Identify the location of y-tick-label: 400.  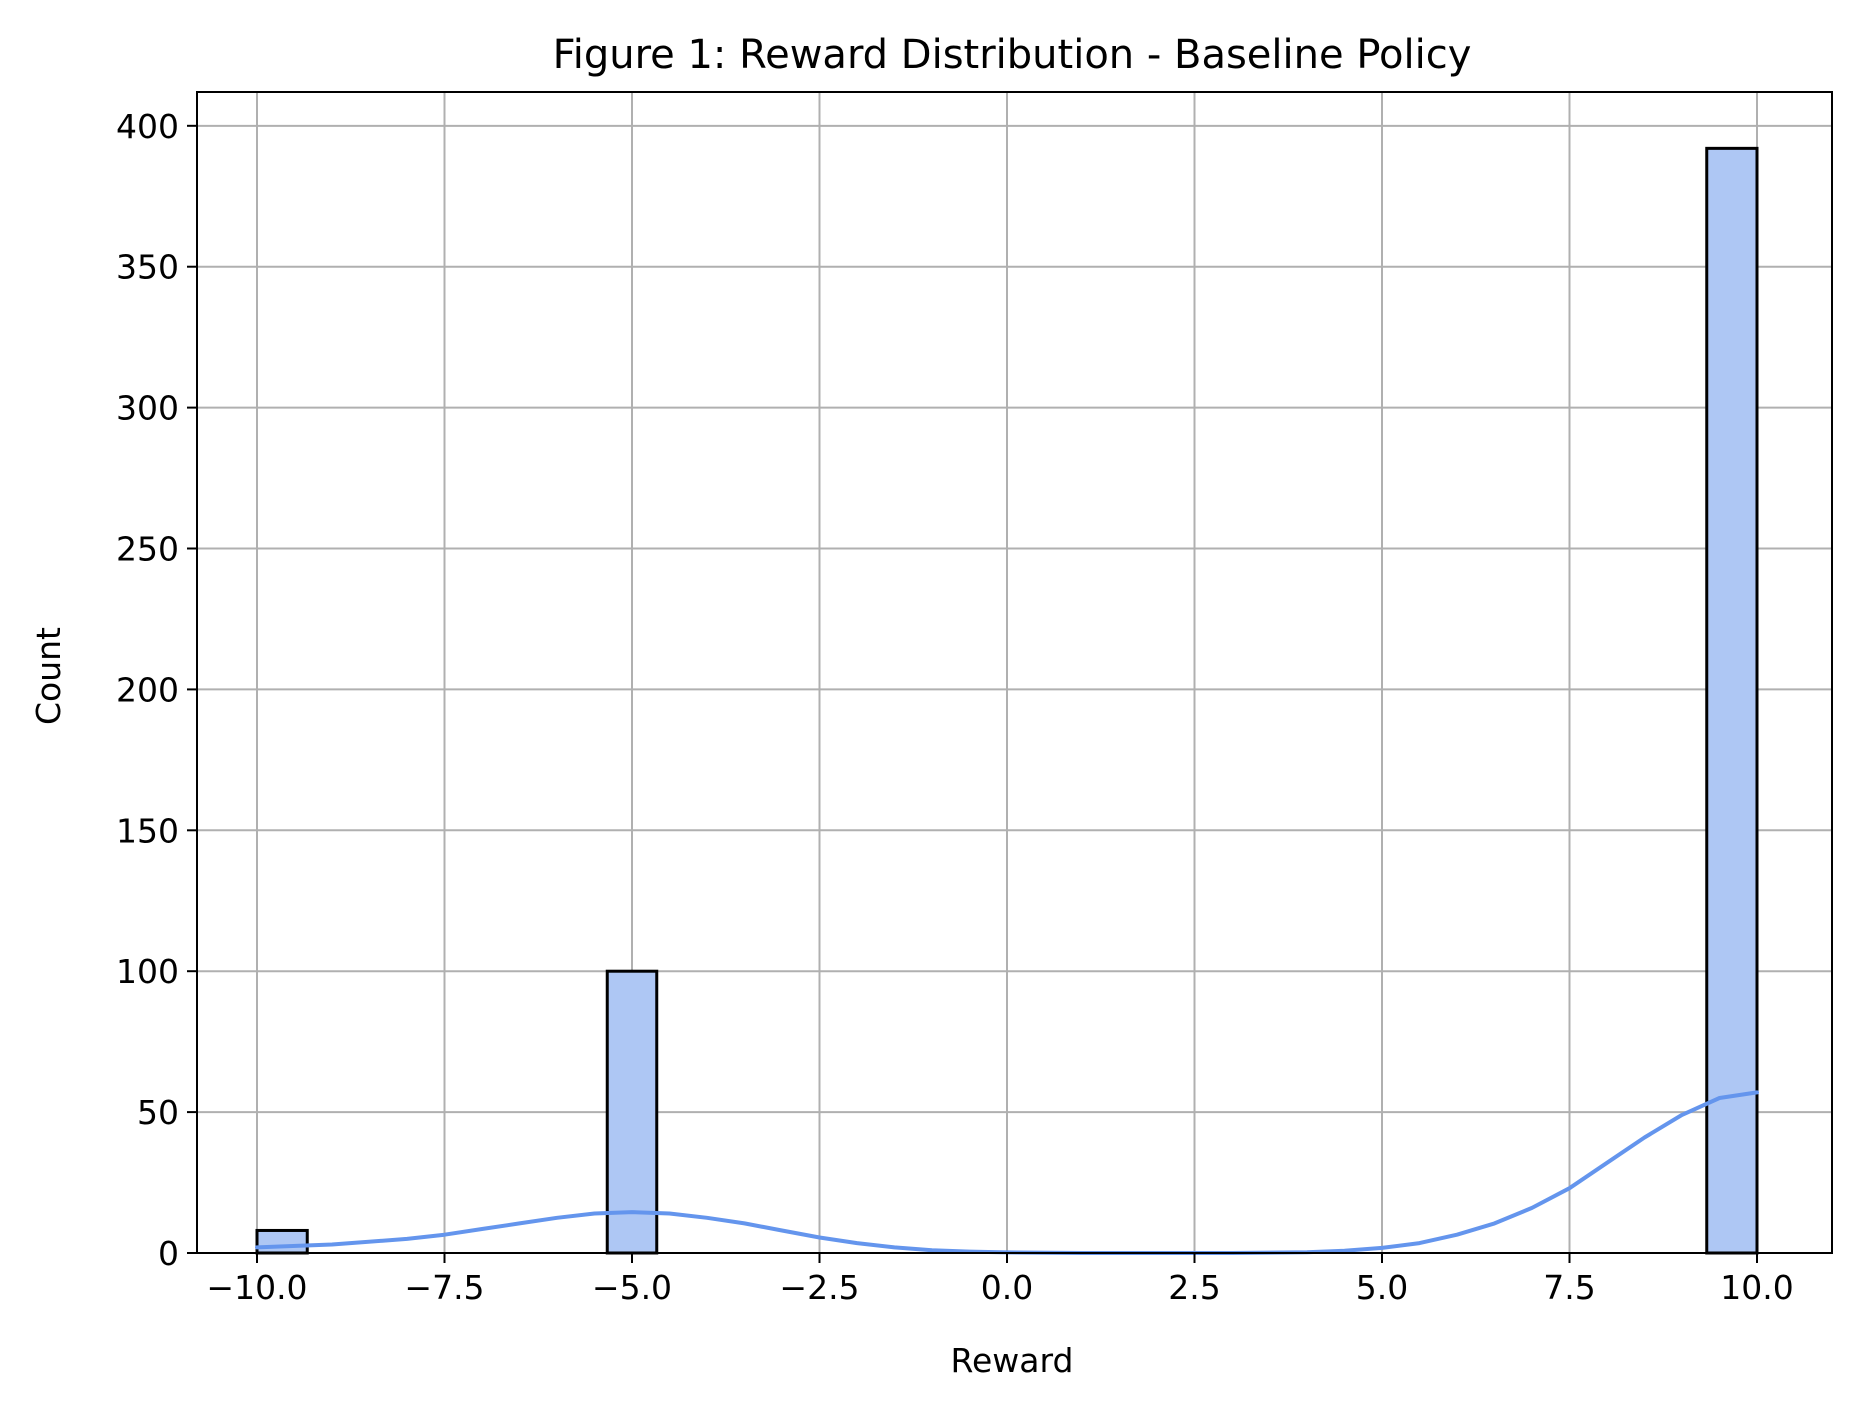
(147, 126).